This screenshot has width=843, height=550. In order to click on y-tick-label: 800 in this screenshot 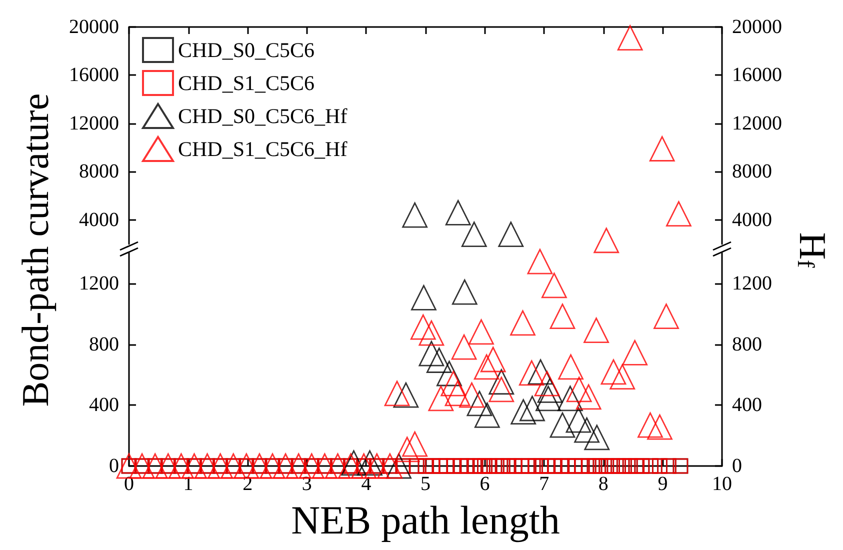, I will do `click(104, 344)`.